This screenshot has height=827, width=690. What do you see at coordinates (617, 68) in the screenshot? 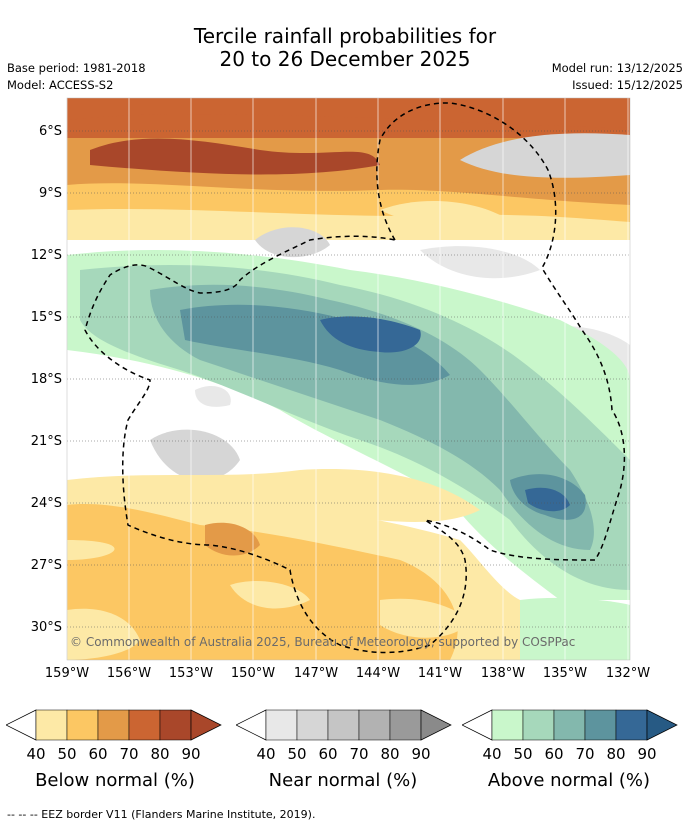
I see `model-run: Model run: 13/12/2025` at bounding box center [617, 68].